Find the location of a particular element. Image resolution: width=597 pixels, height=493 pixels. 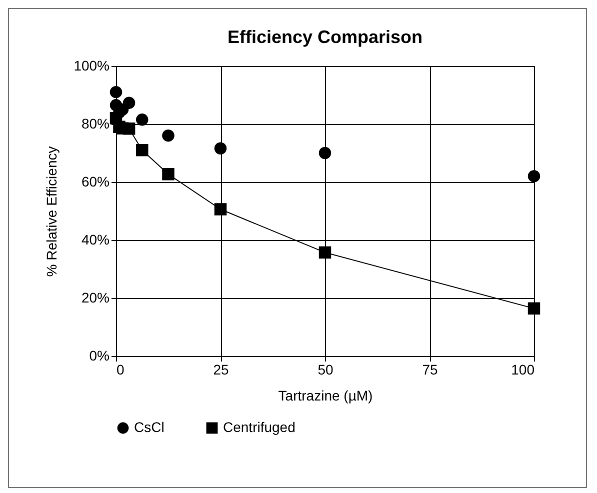

legend-label: CsCl is located at coordinates (149, 427).